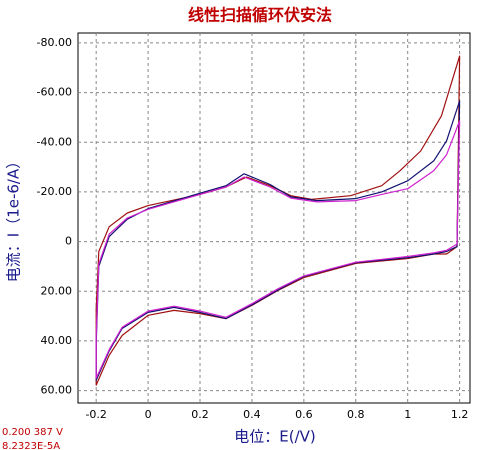 This screenshot has height=450, width=491. What do you see at coordinates (68, 241) in the screenshot?
I see `y-tick-label: 0` at bounding box center [68, 241].